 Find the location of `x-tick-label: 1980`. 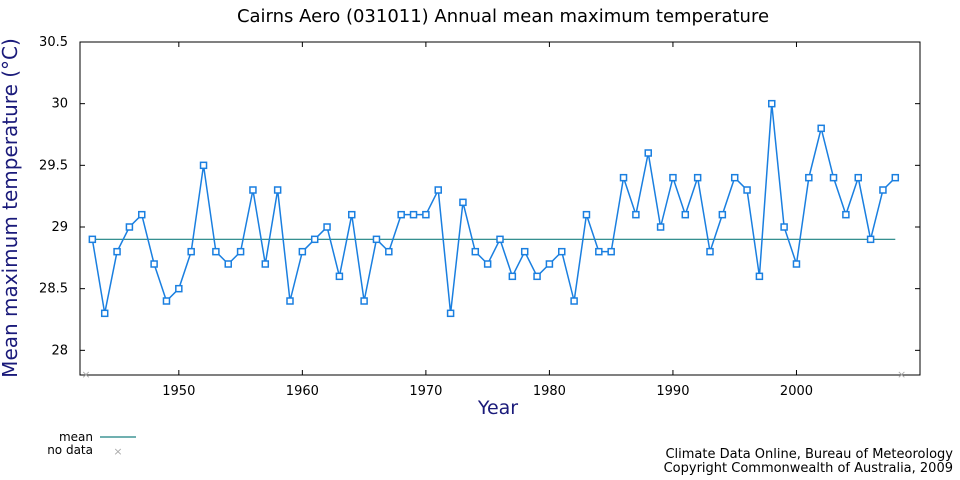

x-tick-label: 1980 is located at coordinates (549, 391).